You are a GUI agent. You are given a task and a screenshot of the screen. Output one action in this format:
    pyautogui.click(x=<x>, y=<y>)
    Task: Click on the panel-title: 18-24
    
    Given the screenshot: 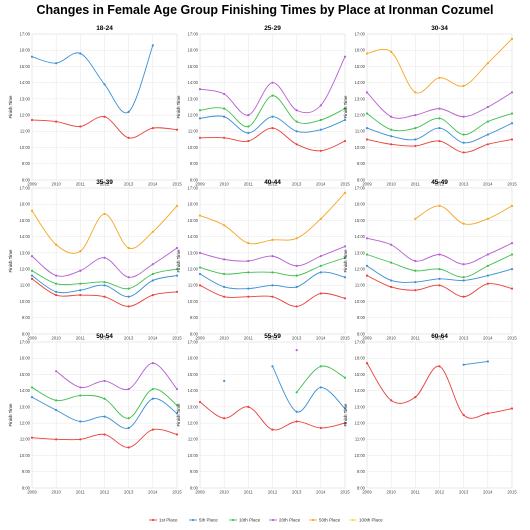 What is the action you would take?
    pyautogui.click(x=104, y=28)
    